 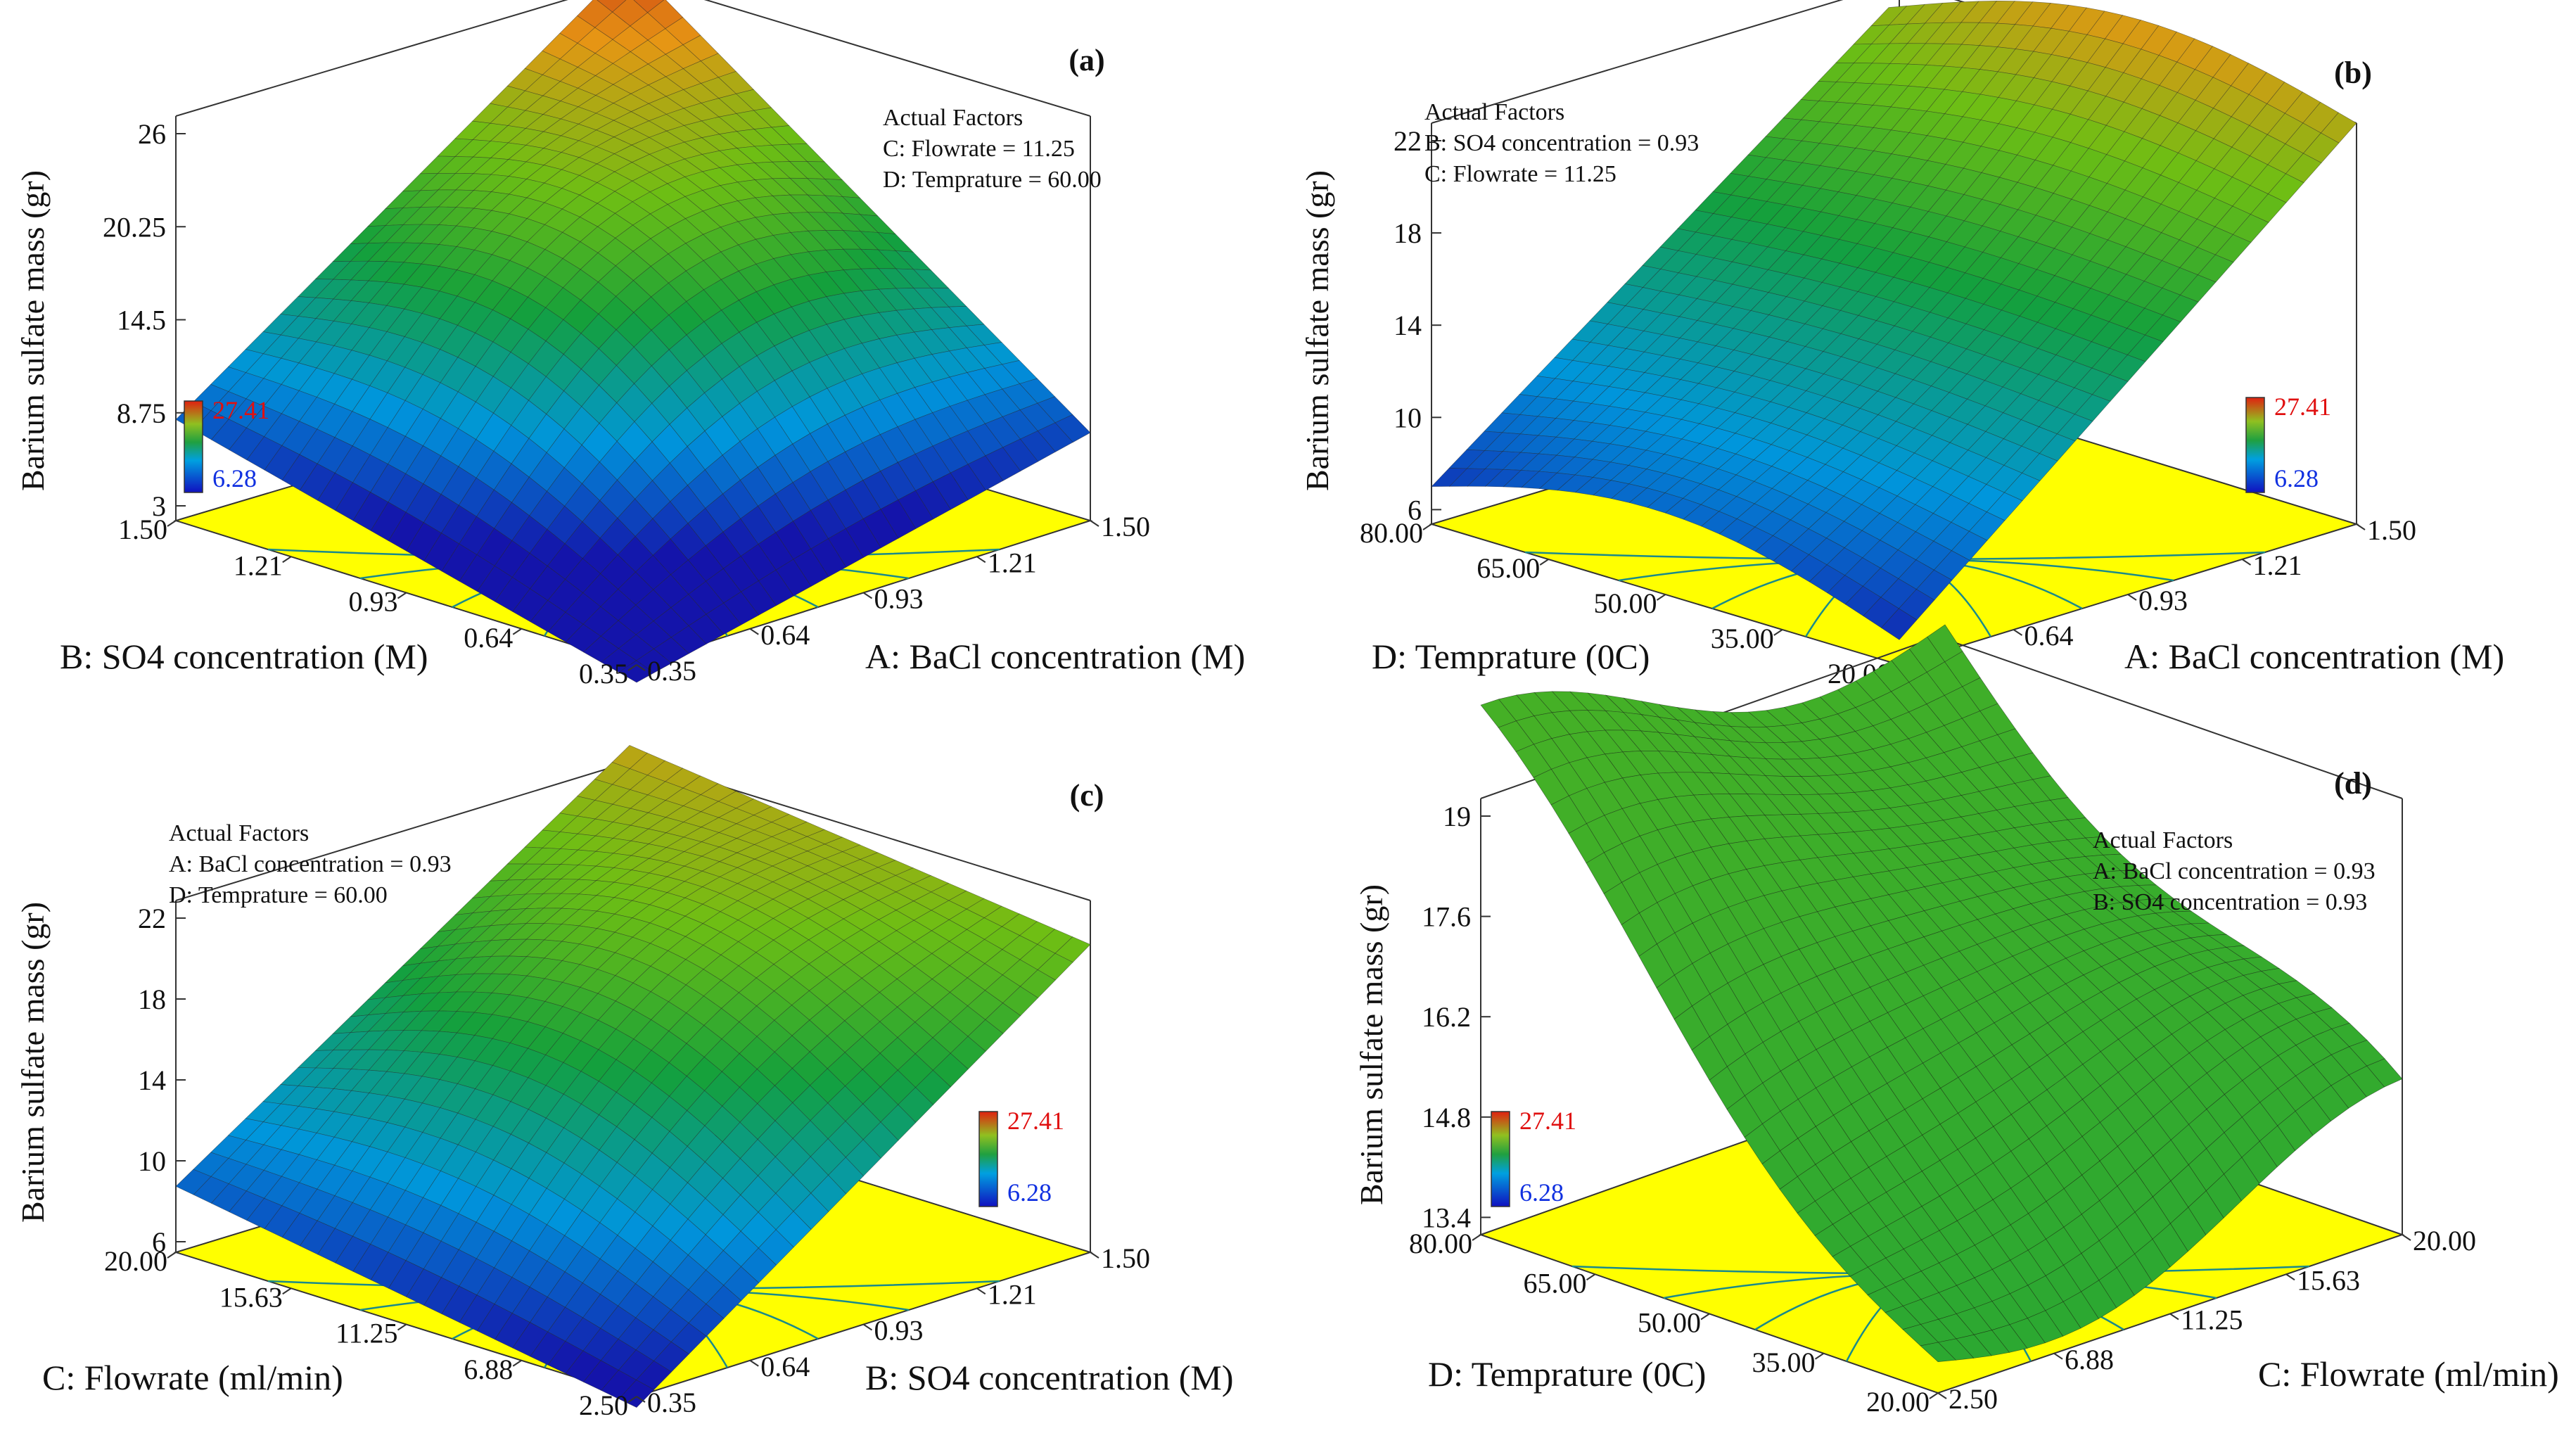 I want to click on z-tick-label: 14, so click(x=152, y=1080).